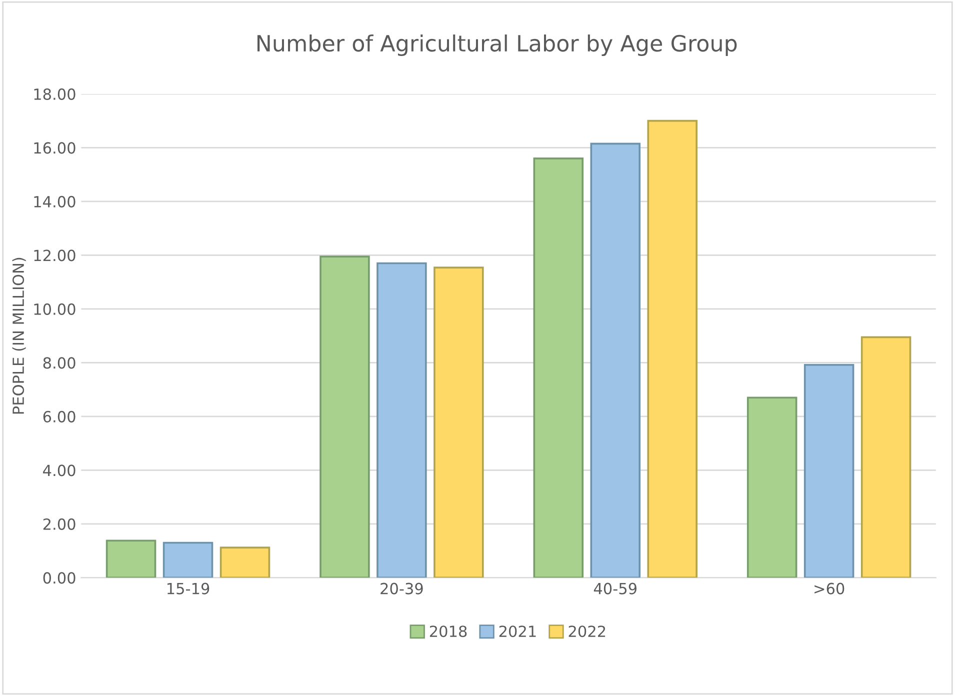 This screenshot has height=696, width=955. What do you see at coordinates (59, 578) in the screenshot?
I see `y-tick-label: 0.00` at bounding box center [59, 578].